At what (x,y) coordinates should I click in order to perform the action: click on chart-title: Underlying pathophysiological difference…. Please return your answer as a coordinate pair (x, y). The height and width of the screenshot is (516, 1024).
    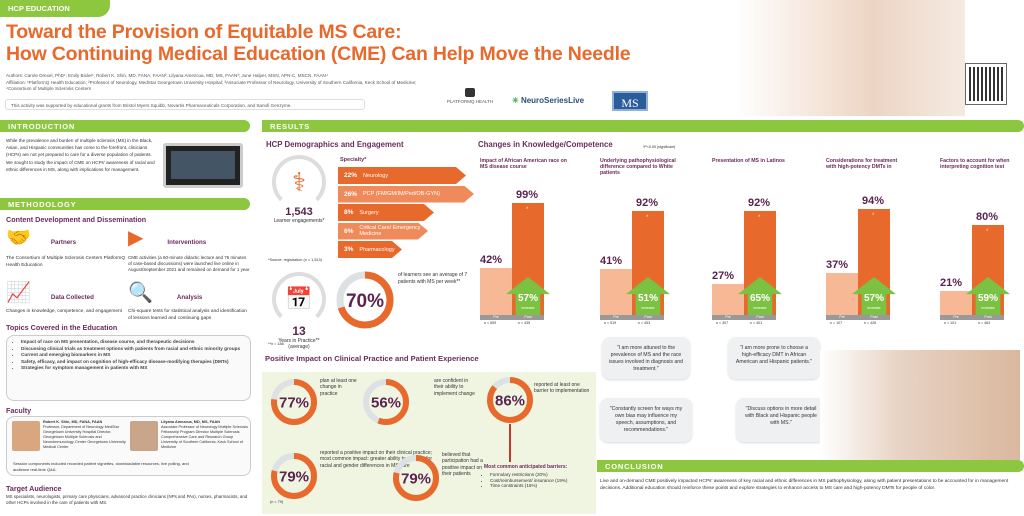
    Looking at the image, I should click on (638, 167).